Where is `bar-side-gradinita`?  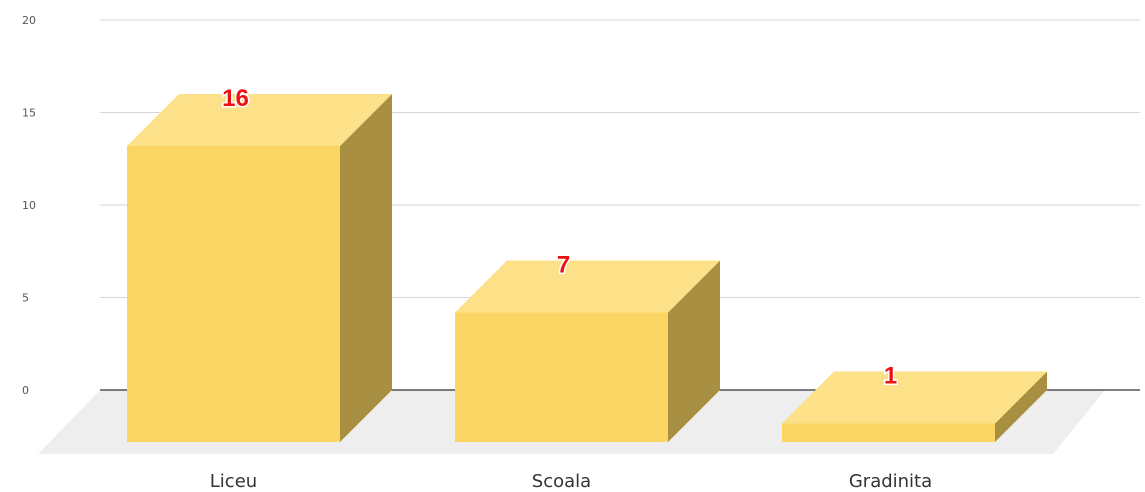 bar-side-gradinita is located at coordinates (1021, 406).